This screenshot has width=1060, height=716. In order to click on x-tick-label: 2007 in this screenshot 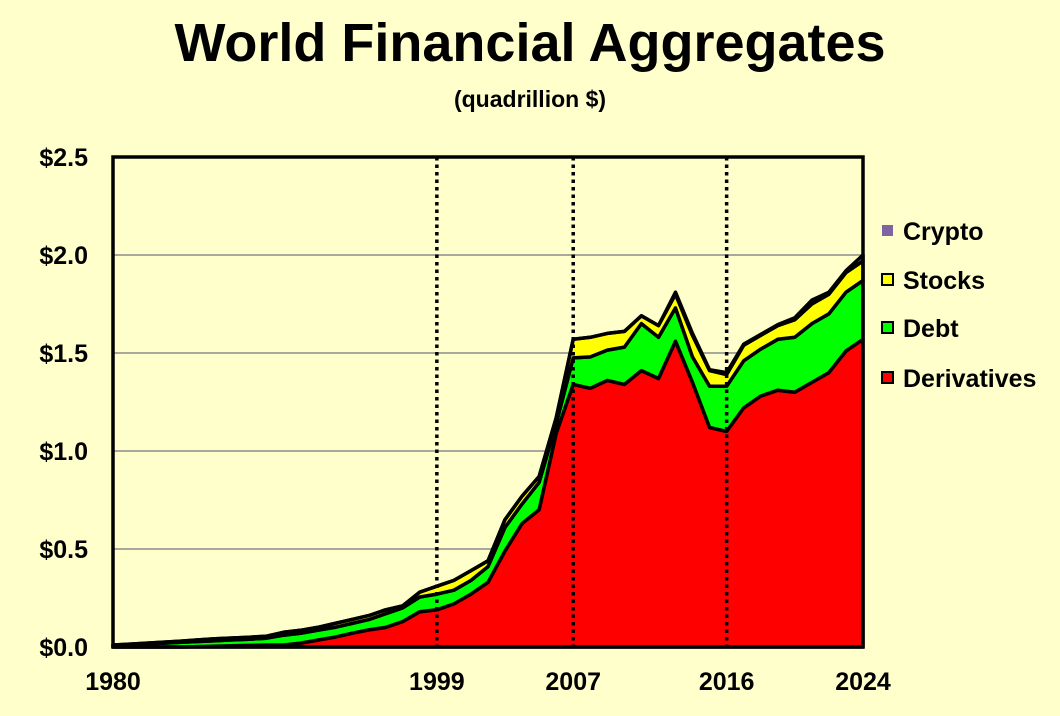, I will do `click(573, 682)`.